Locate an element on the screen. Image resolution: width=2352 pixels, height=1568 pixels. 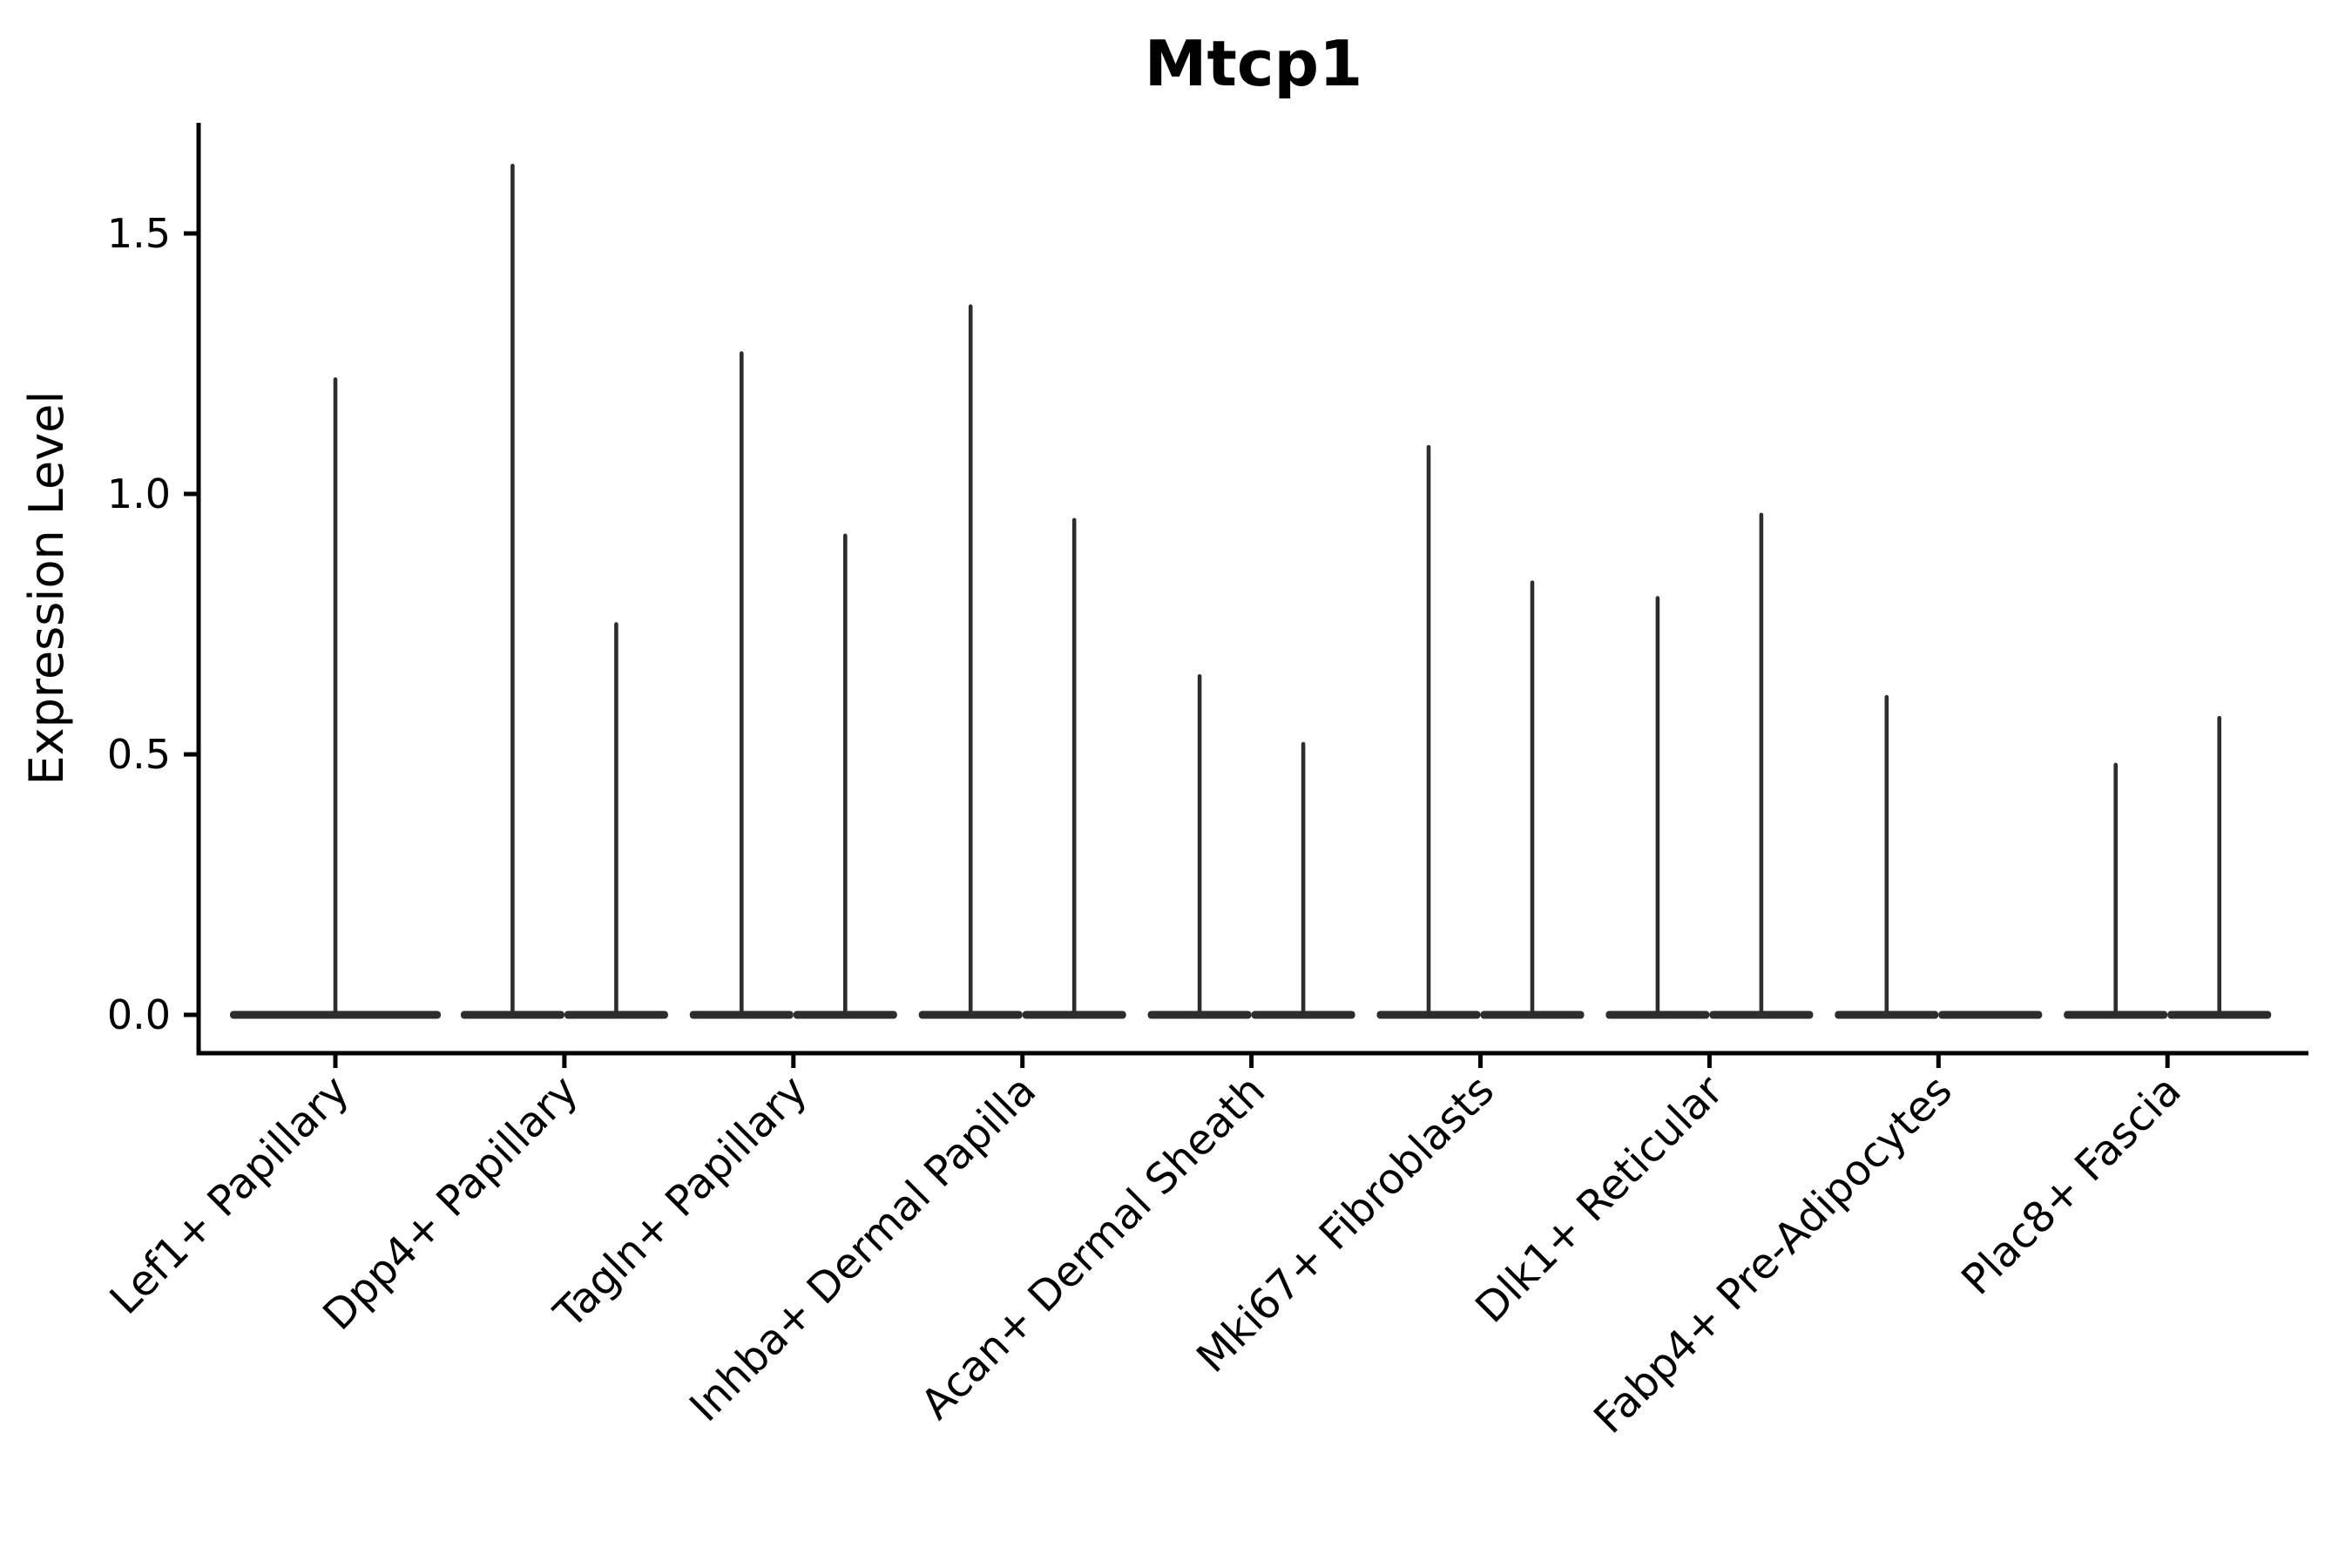
x-axis-tick-label: Lef1+ Papillary is located at coordinates (230, 1195).